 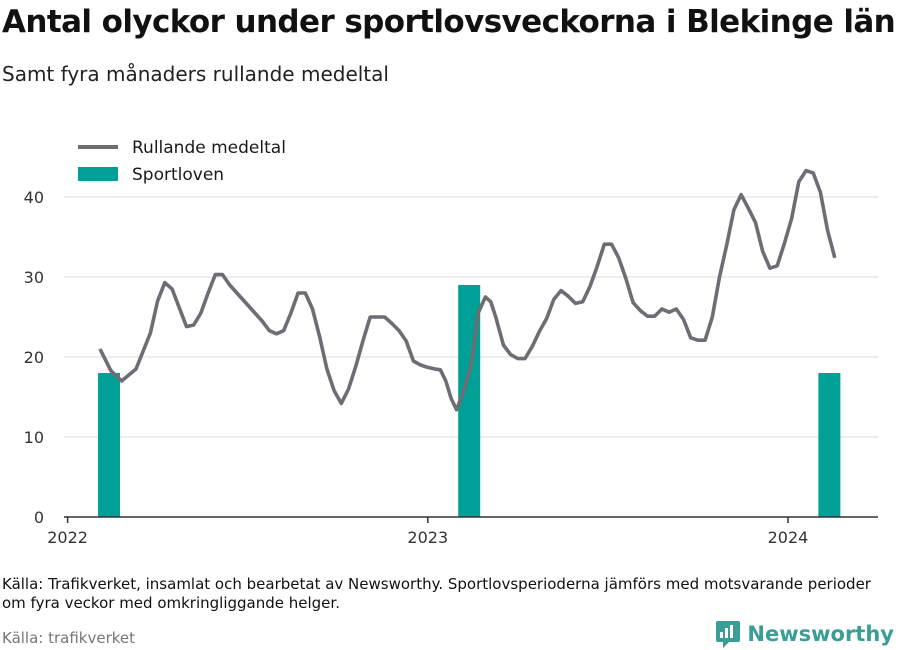 What do you see at coordinates (788, 537) in the screenshot?
I see `x-tick-label: 2024` at bounding box center [788, 537].